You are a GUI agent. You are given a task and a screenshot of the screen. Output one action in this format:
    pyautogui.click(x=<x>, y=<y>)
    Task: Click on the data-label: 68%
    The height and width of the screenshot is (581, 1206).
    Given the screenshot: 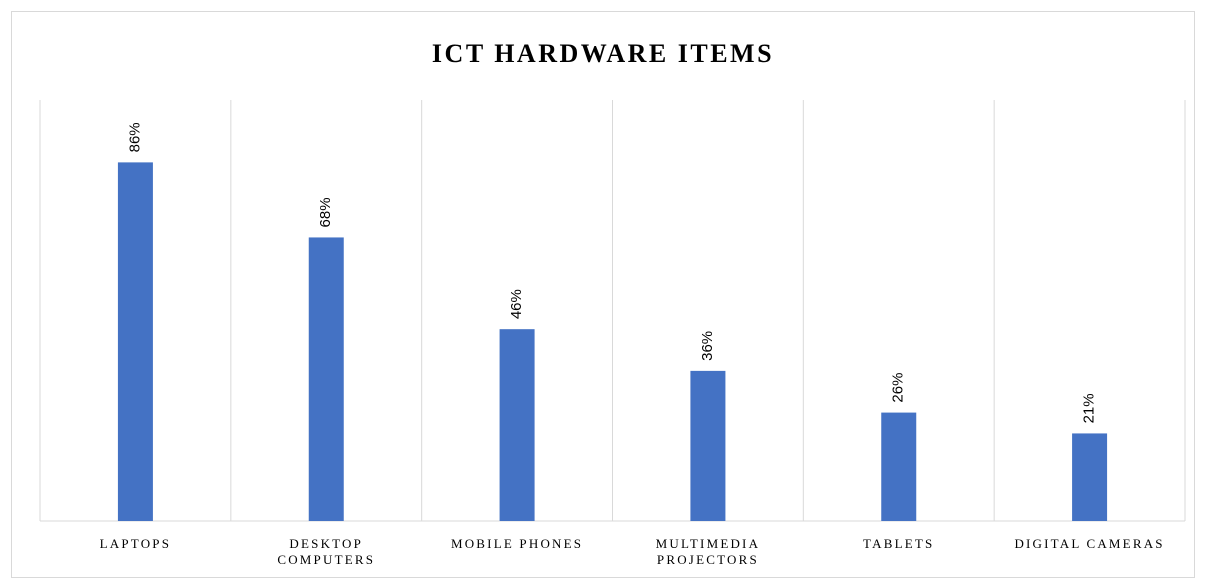 What is the action you would take?
    pyautogui.click(x=325, y=212)
    